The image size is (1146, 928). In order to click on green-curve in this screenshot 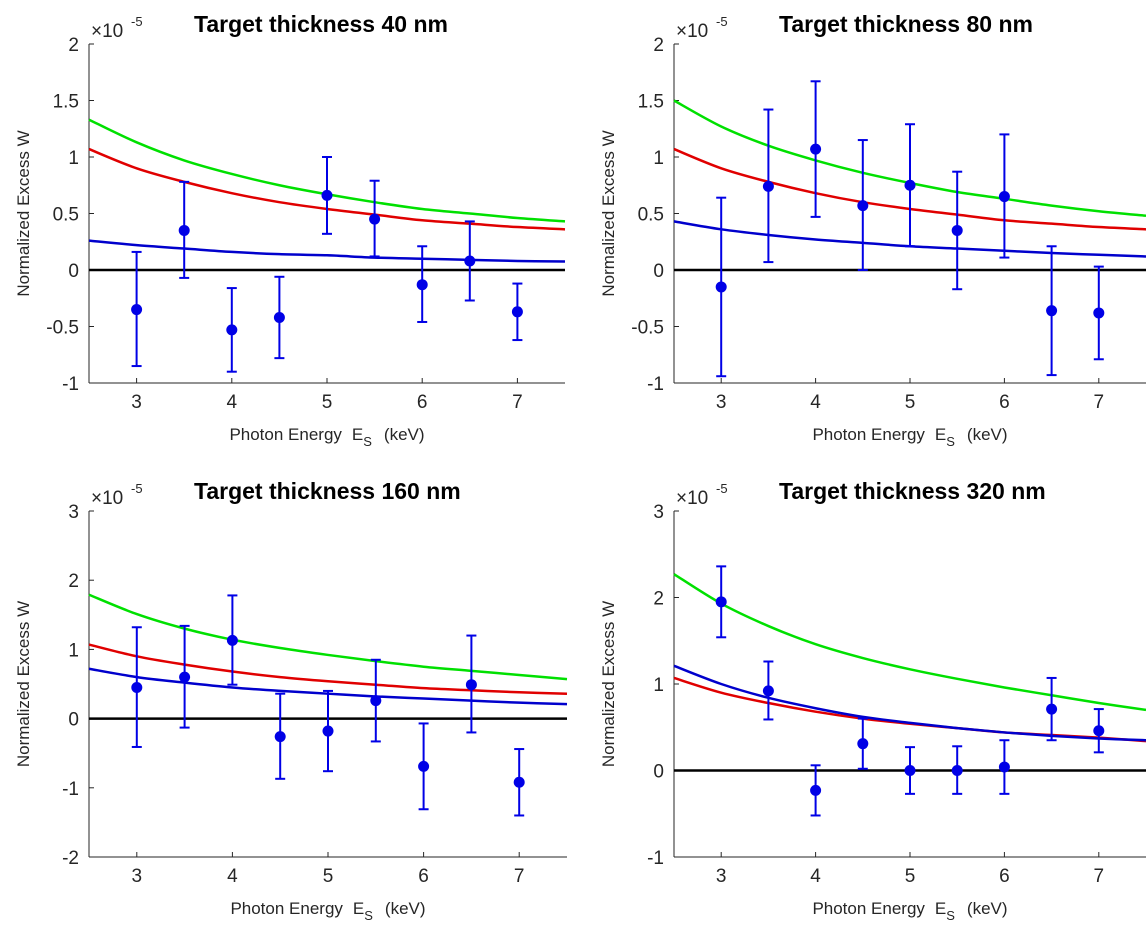, I will do `click(909, 642)`.